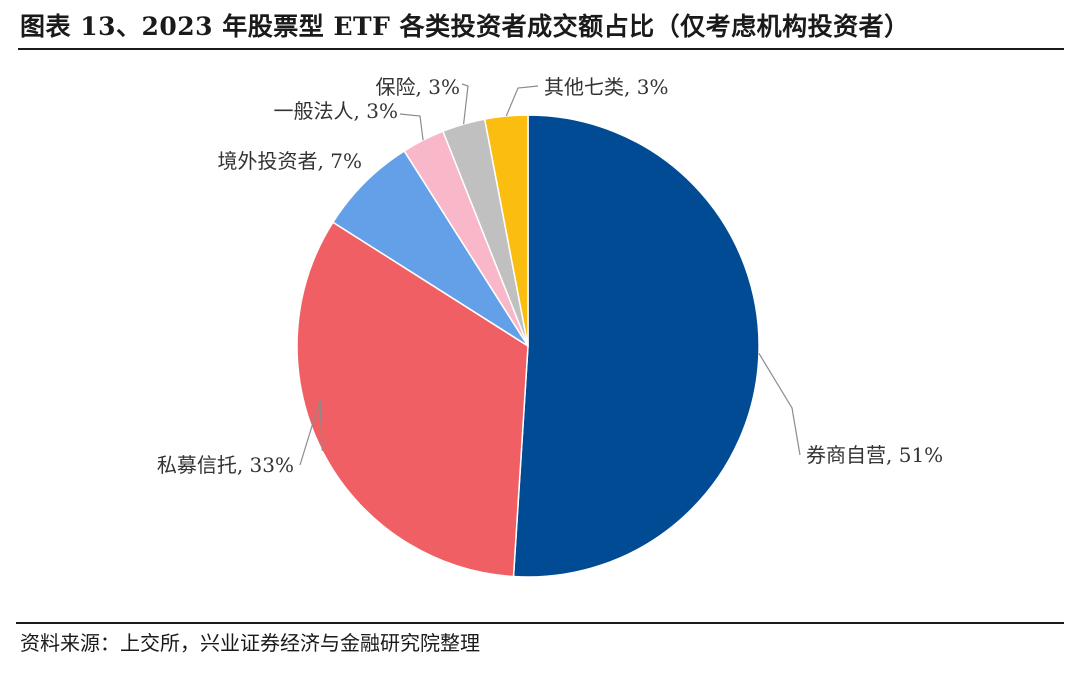 The height and width of the screenshot is (676, 1080). Describe the element at coordinates (606, 87) in the screenshot. I see `slice-label-6: 其他七类, 3%` at that location.